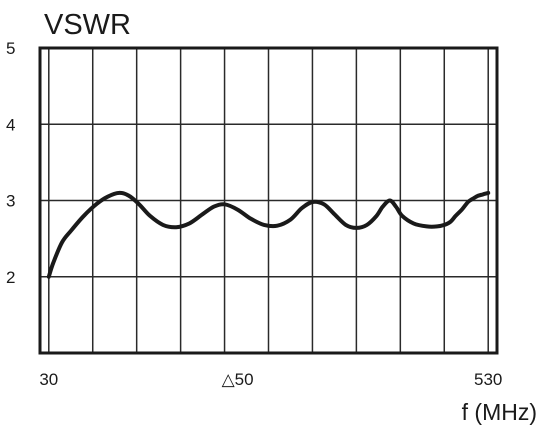  I want to click on y-tick-label-5: 5, so click(10, 48).